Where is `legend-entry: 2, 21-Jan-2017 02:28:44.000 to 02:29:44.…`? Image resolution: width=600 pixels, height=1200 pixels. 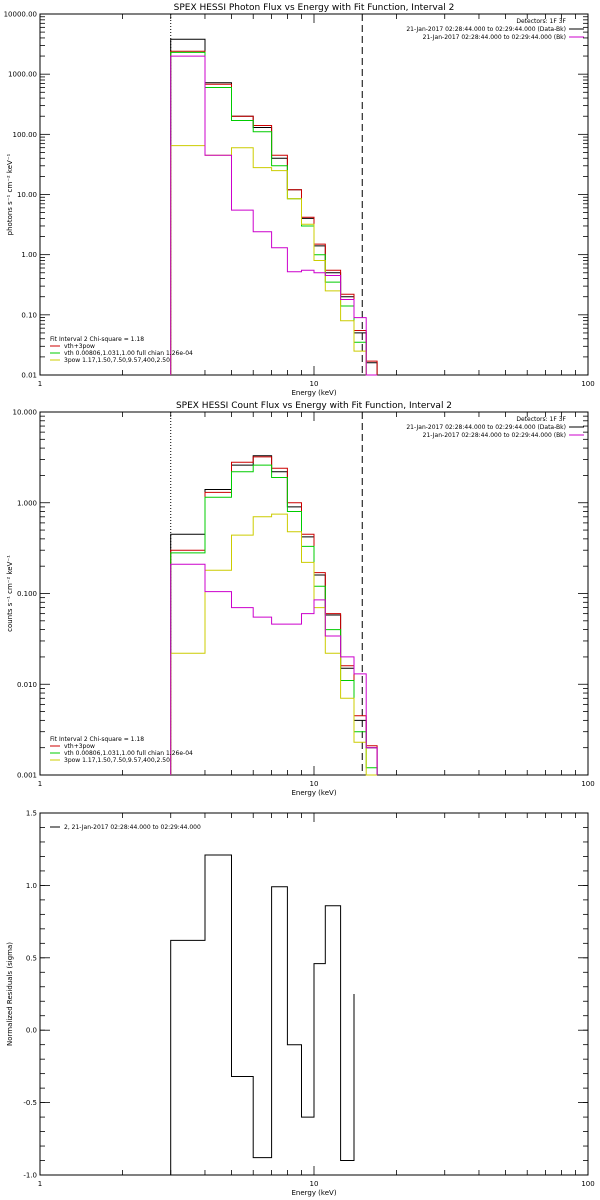 legend-entry: 2, 21-Jan-2017 02:28:44.000 to 02:29:44.… is located at coordinates (132, 827).